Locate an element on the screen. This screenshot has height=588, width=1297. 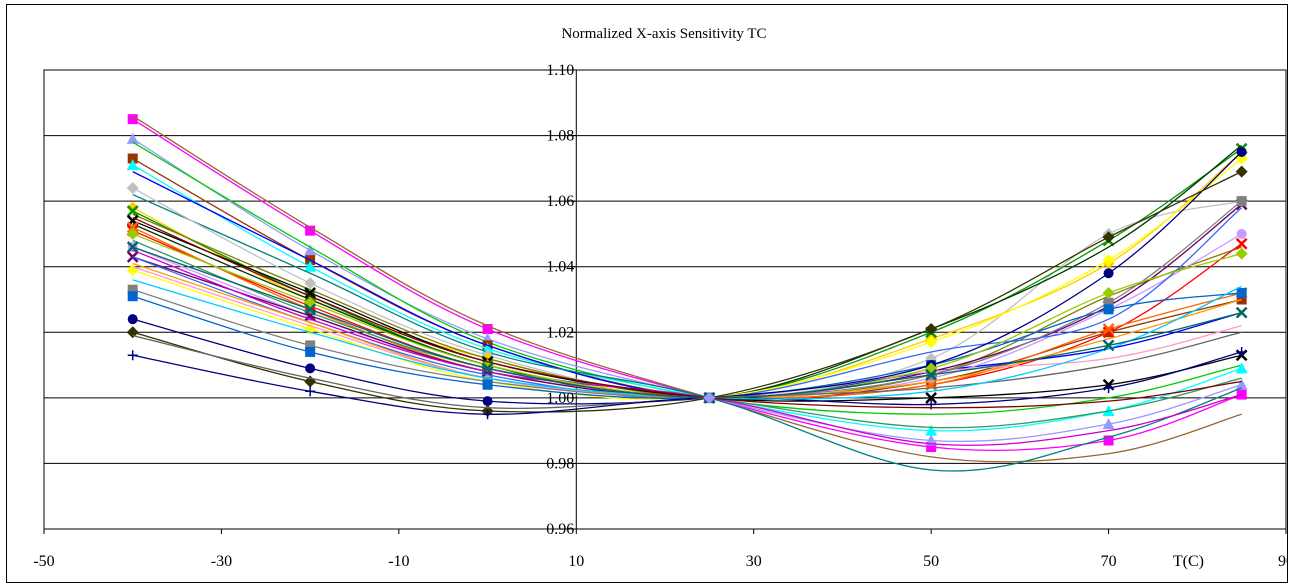
x-tick-label: 50 is located at coordinates (931, 561).